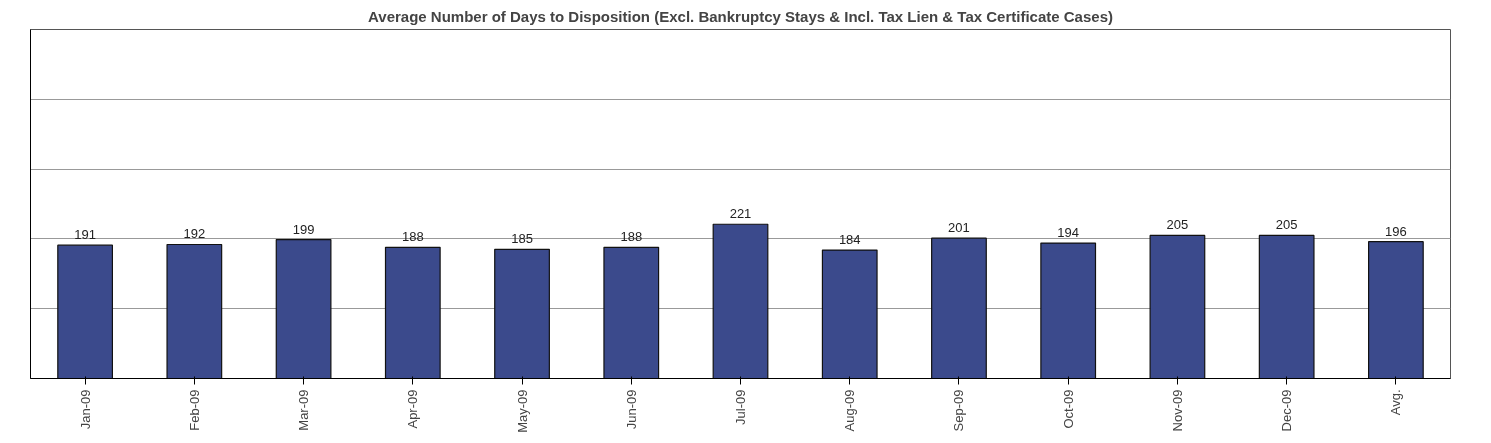 This screenshot has width=1491, height=443. What do you see at coordinates (1287, 410) in the screenshot?
I see `x-tick-label: Dec-09` at bounding box center [1287, 410].